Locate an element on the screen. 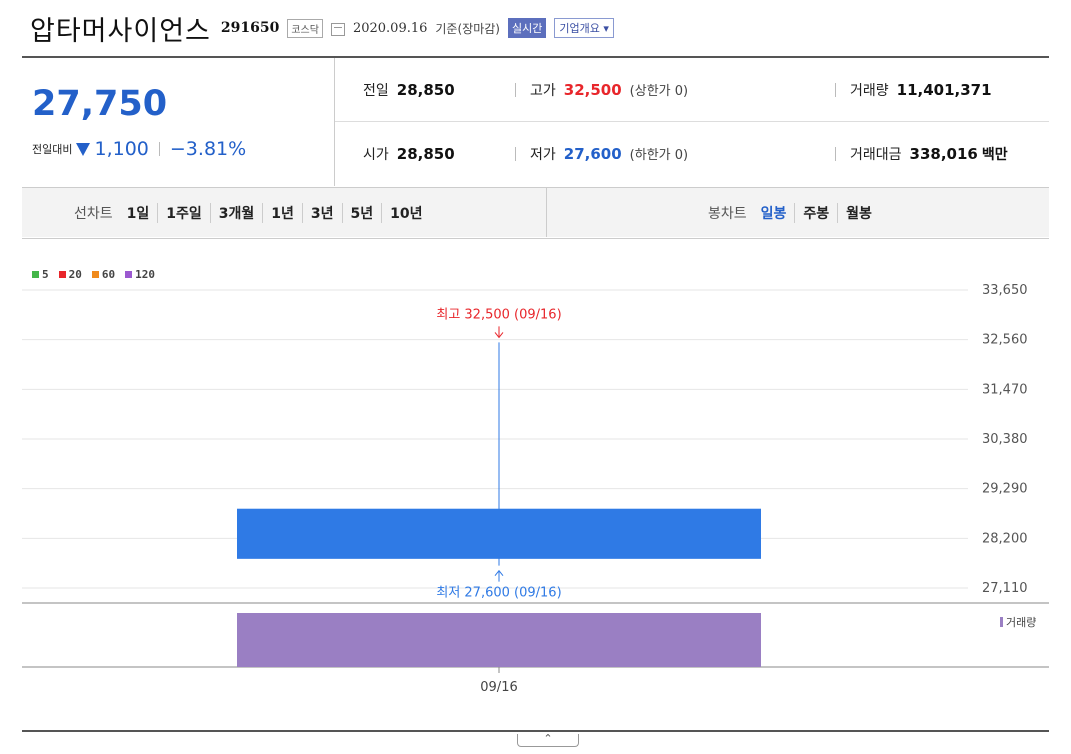 The height and width of the screenshot is (754, 1071). down-triangle-icon is located at coordinates (83, 149).